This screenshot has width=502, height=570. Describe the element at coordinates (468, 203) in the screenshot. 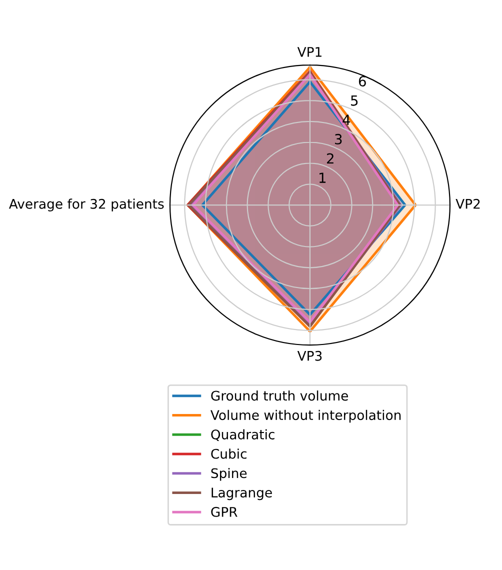

I see `spoke-label: VP2` at that location.